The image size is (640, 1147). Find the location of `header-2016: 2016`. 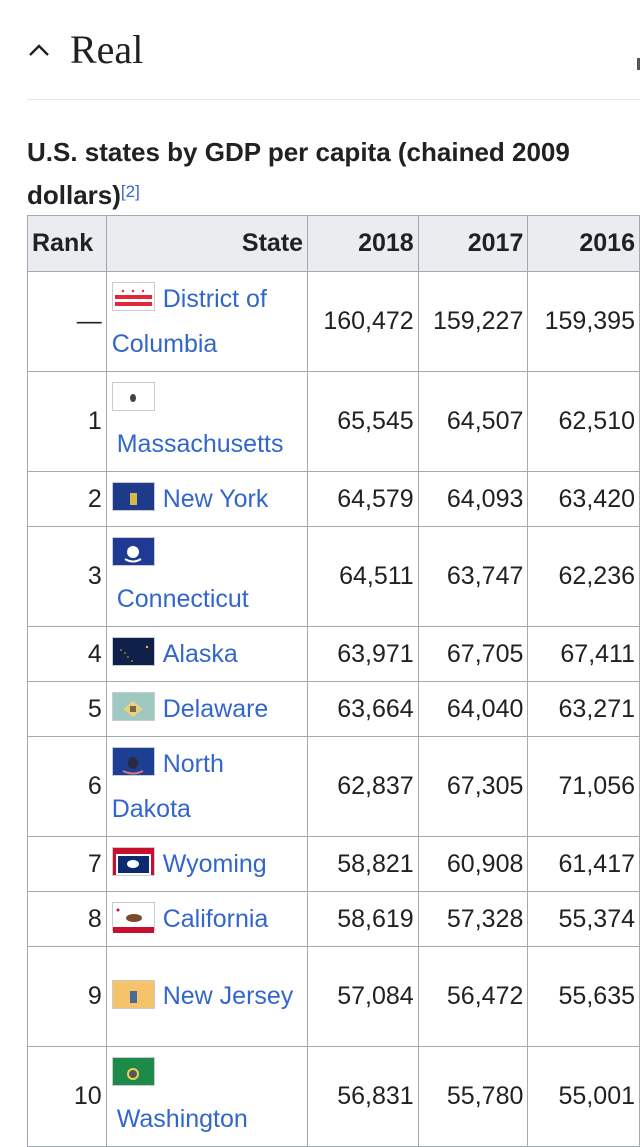

header-2016: 2016 is located at coordinates (583, 243).